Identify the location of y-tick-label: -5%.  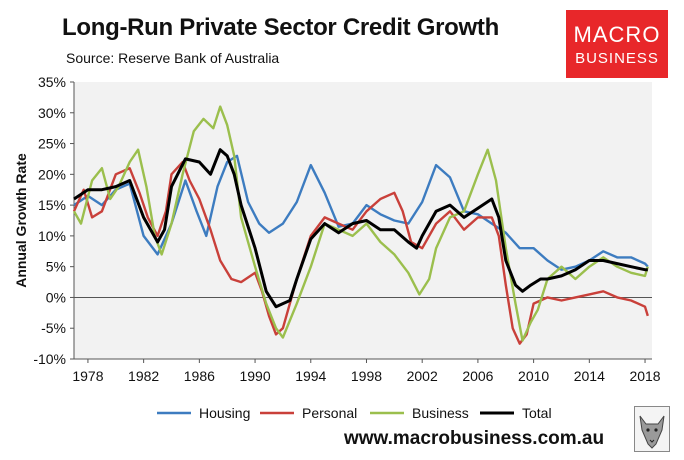
(53, 328).